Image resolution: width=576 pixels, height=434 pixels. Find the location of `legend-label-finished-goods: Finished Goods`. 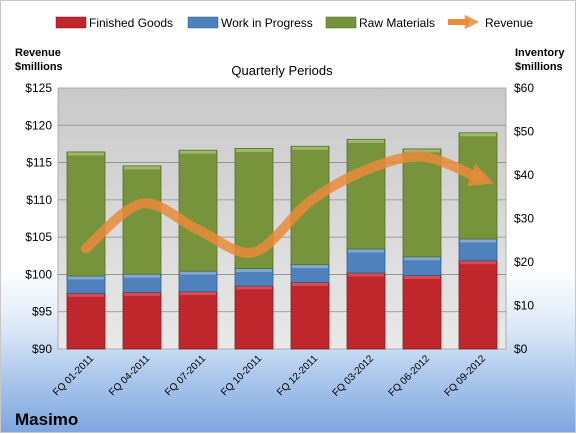

legend-label-finished-goods: Finished Goods is located at coordinates (131, 23).